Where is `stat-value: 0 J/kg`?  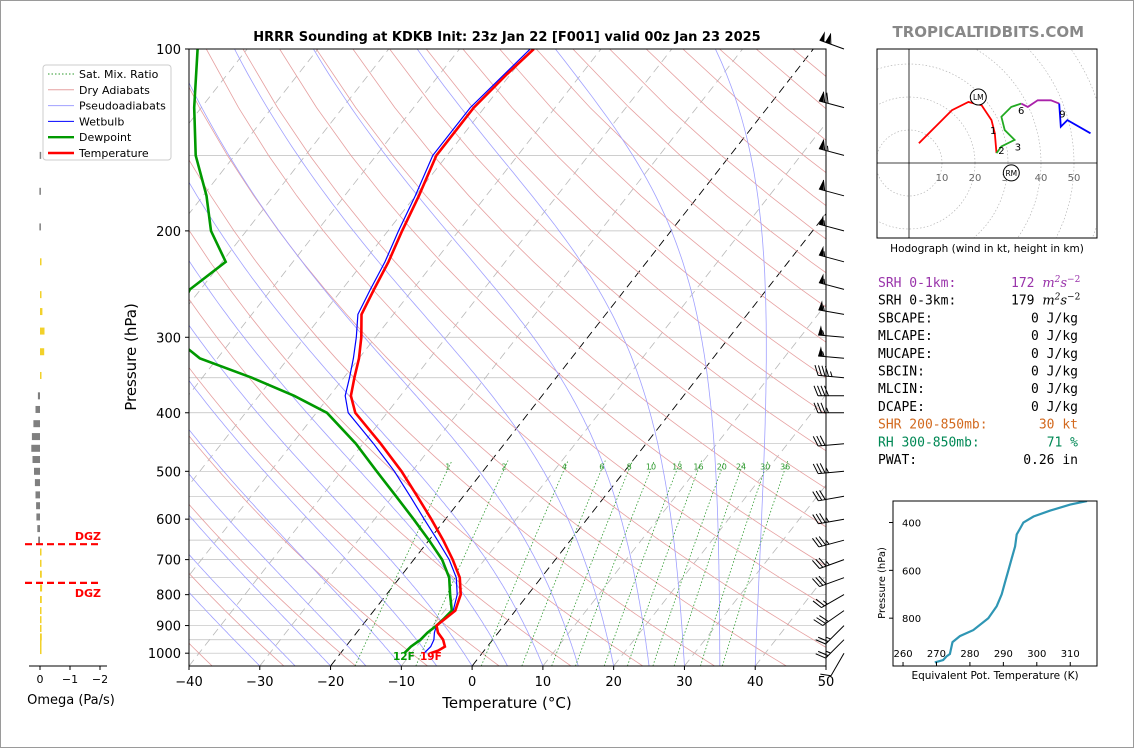
stat-value: 0 J/kg is located at coordinates (1054, 318).